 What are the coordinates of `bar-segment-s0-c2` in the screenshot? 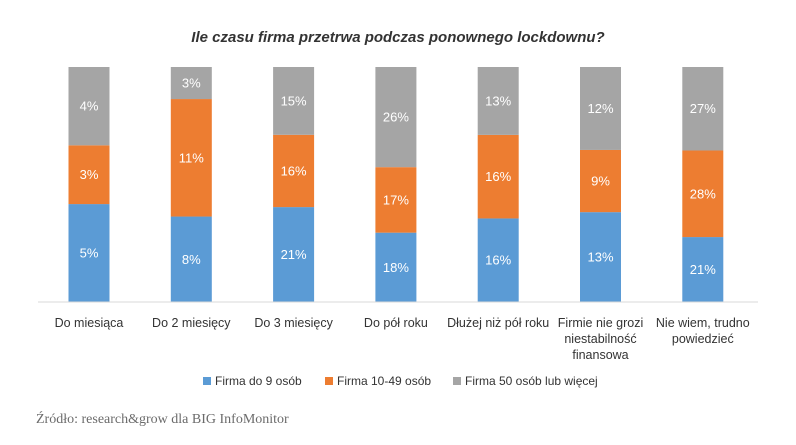 It's located at (294, 254).